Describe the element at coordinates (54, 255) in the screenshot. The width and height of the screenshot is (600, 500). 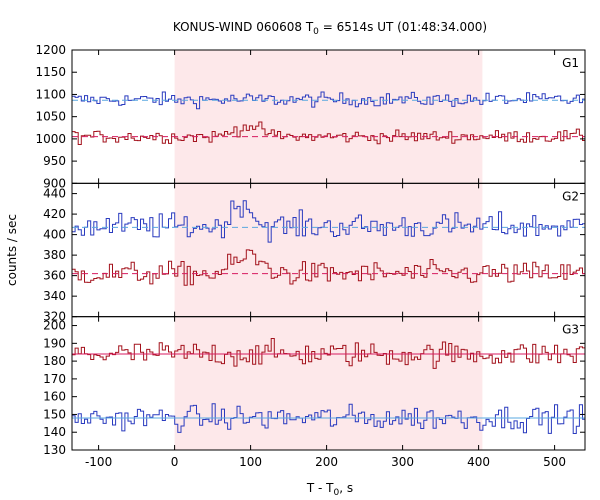
I see `y-tick-label: 380` at that location.